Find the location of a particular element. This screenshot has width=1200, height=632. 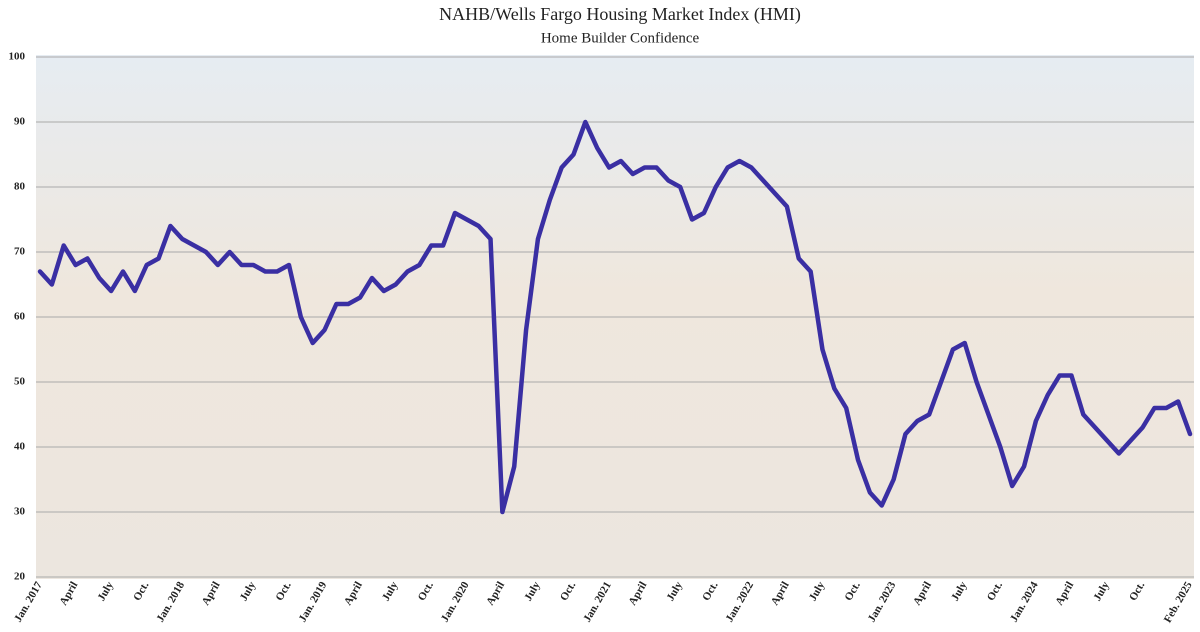

x-tick-label: Jan. 2024 is located at coordinates (1024, 601).